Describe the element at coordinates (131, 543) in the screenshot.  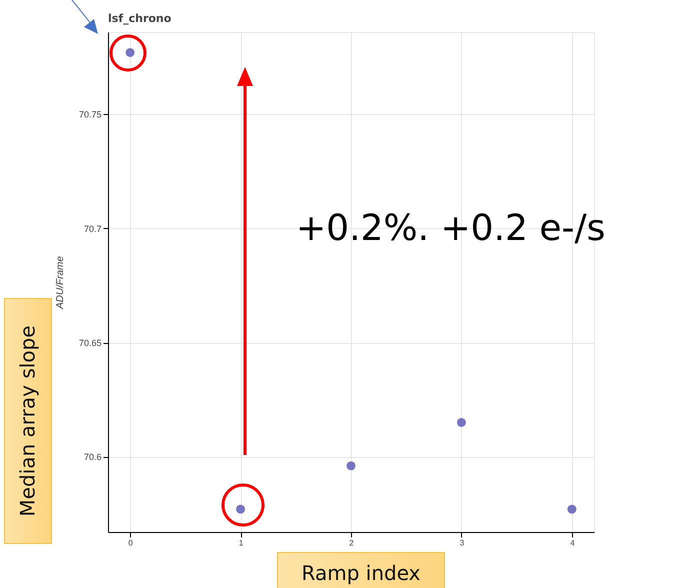
I see `x-tick-label: 0` at that location.